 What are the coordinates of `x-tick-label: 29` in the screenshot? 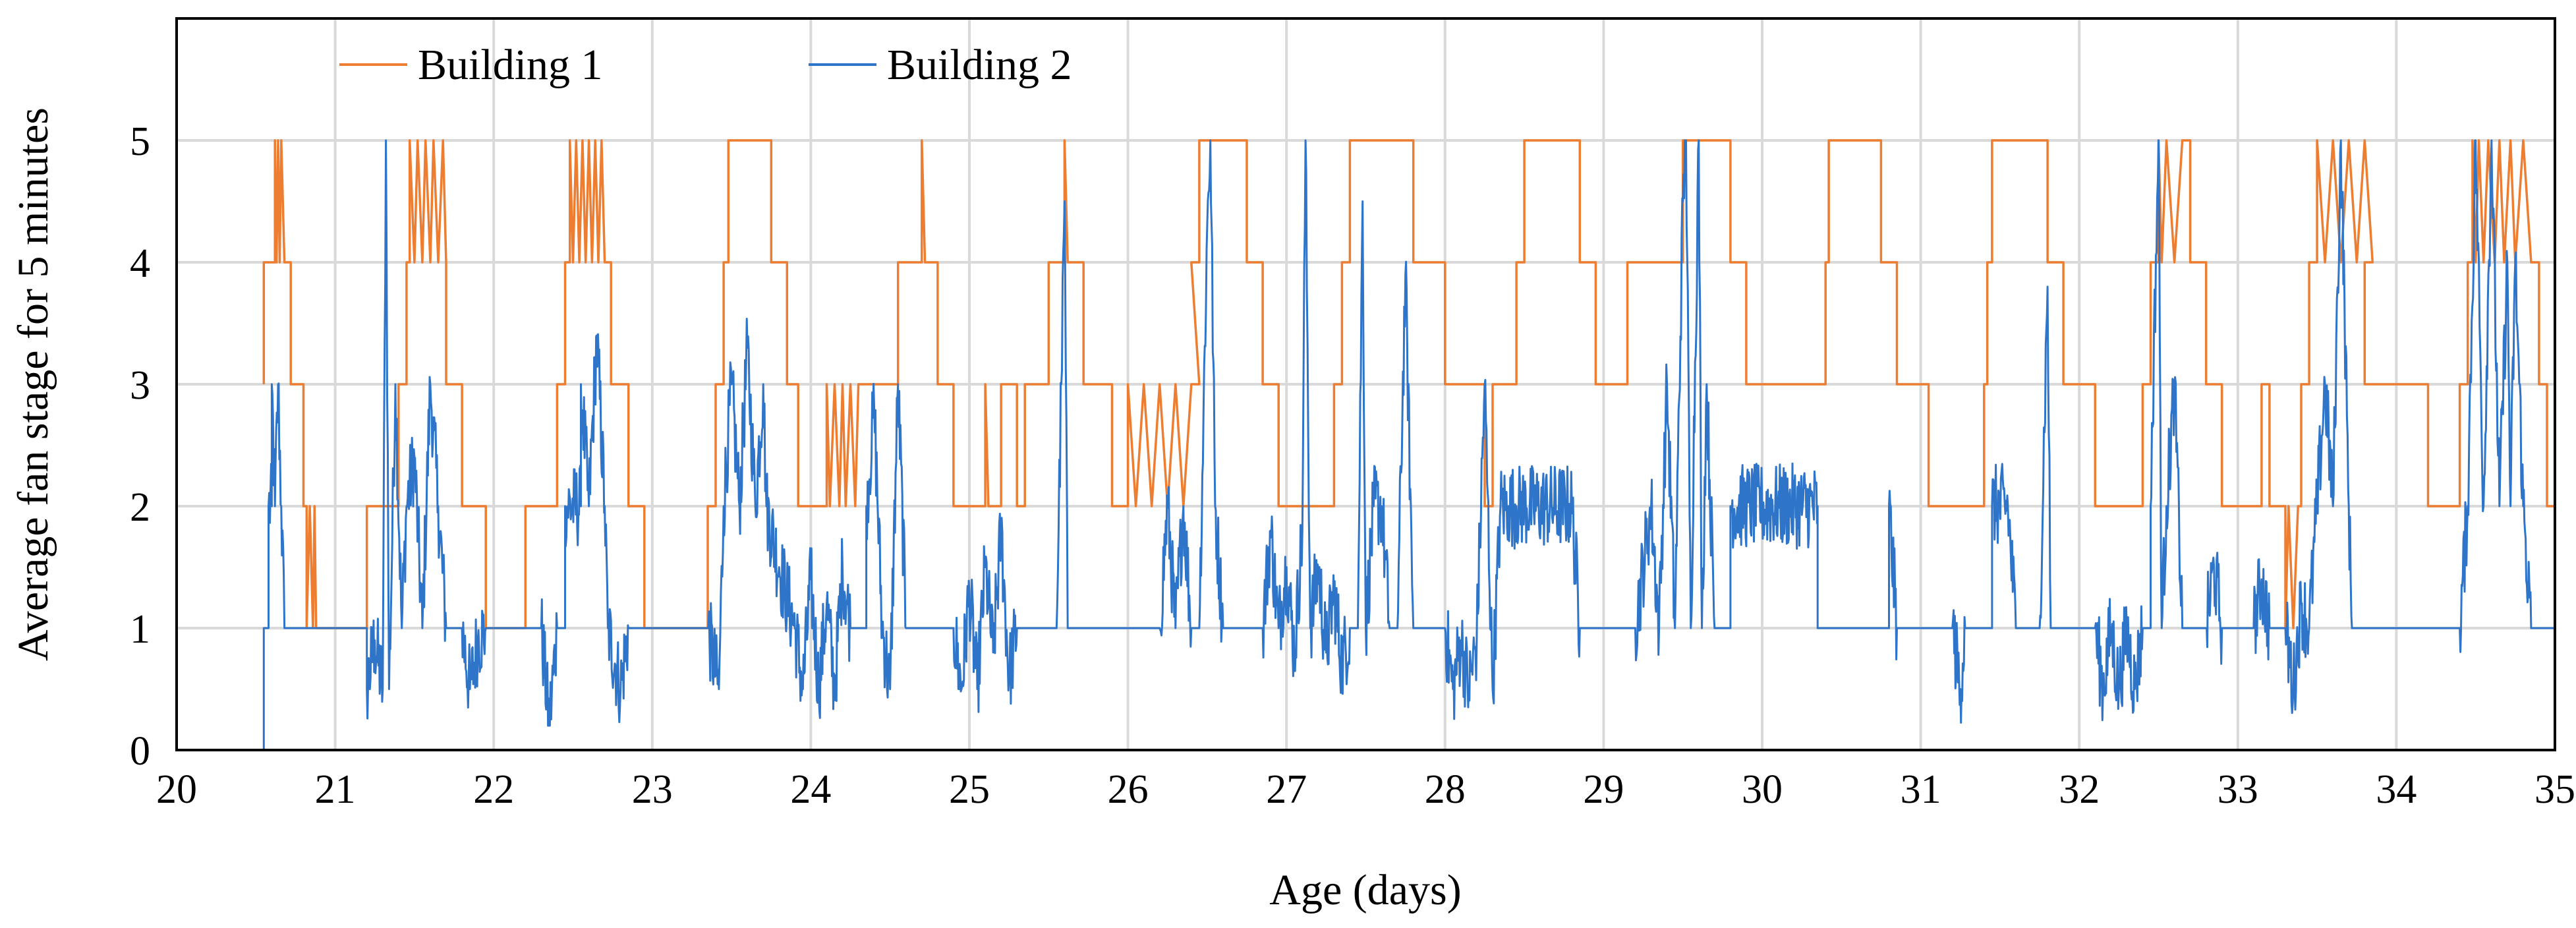 It's located at (1603, 789).